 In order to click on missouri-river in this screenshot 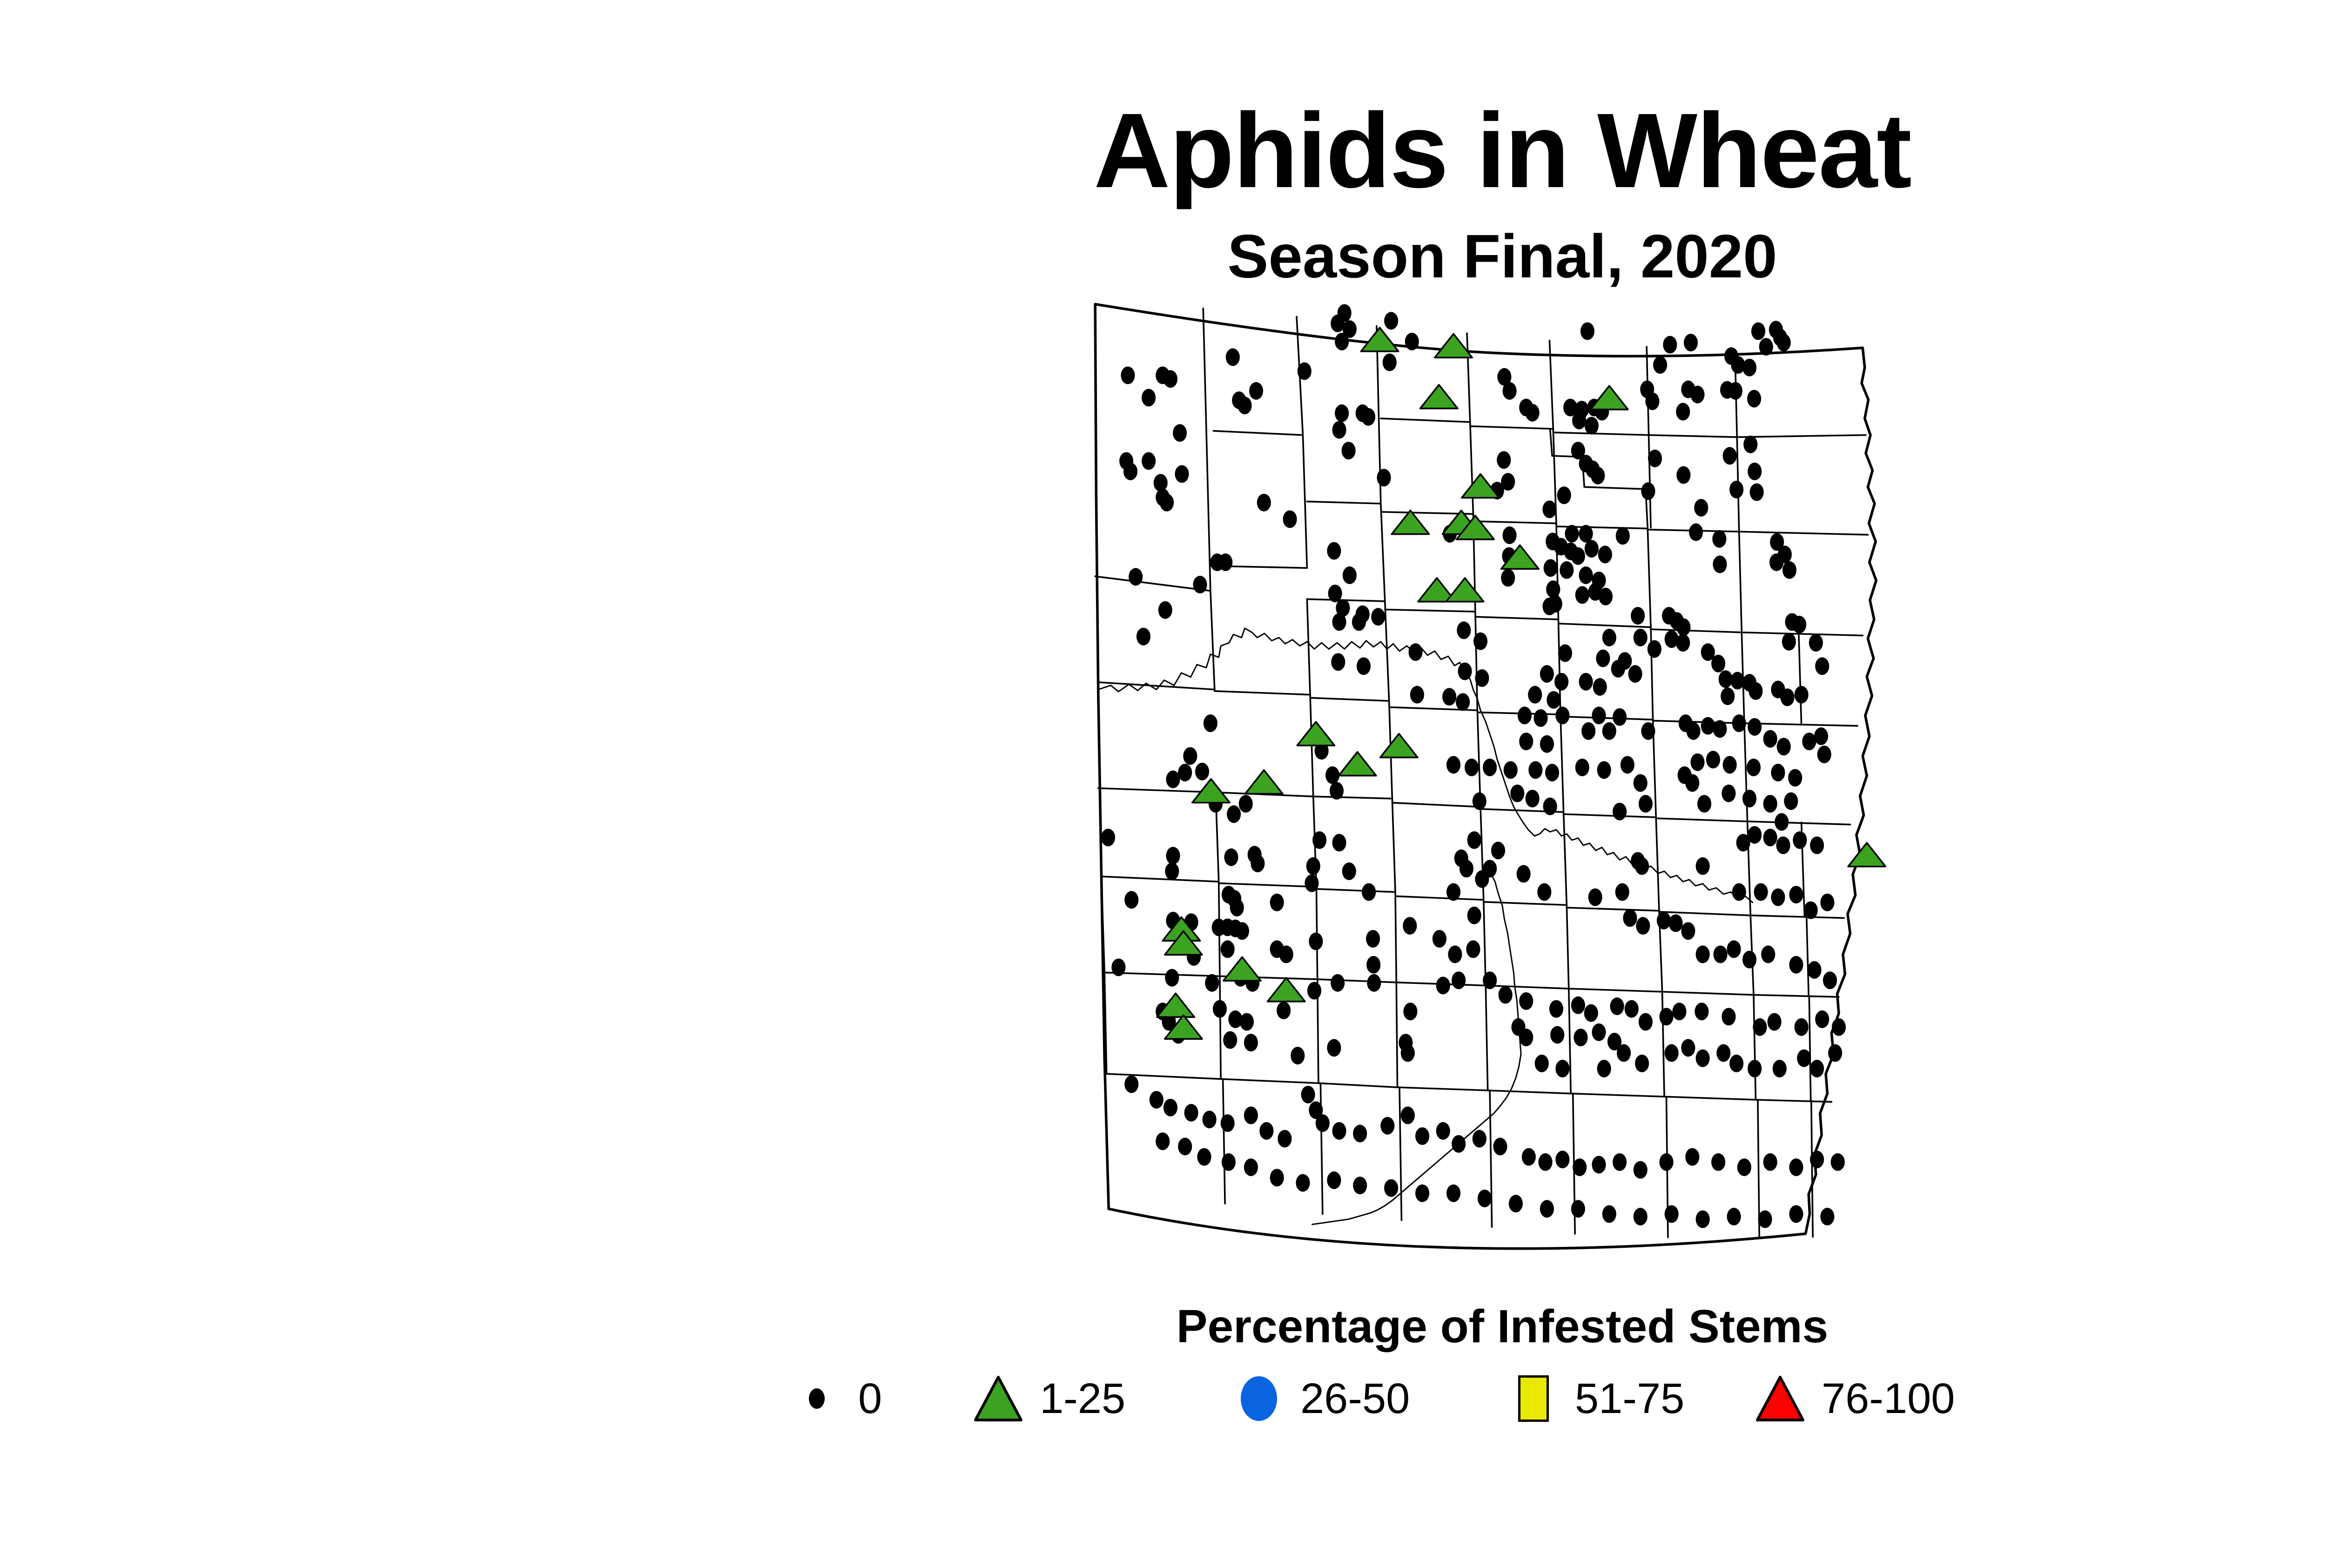, I will do `click(1416, 1047)`.